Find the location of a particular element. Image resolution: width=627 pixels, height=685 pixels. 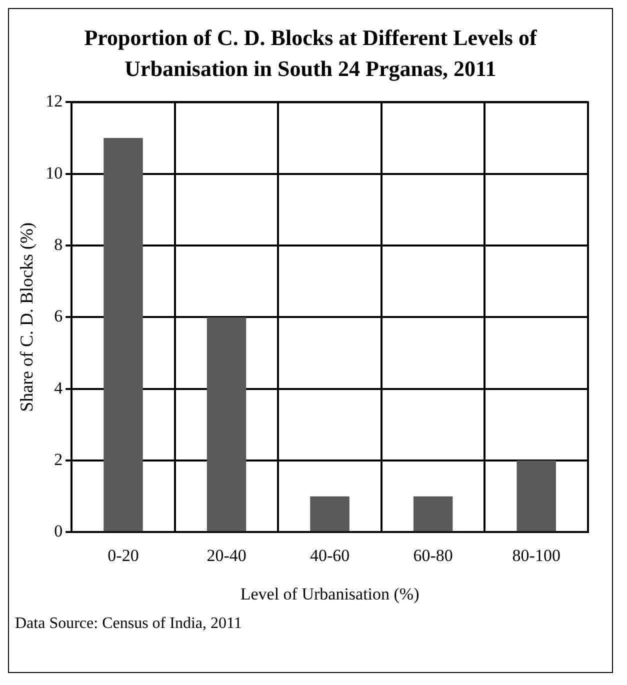

y-tick-label: 12 is located at coordinates (54, 100).